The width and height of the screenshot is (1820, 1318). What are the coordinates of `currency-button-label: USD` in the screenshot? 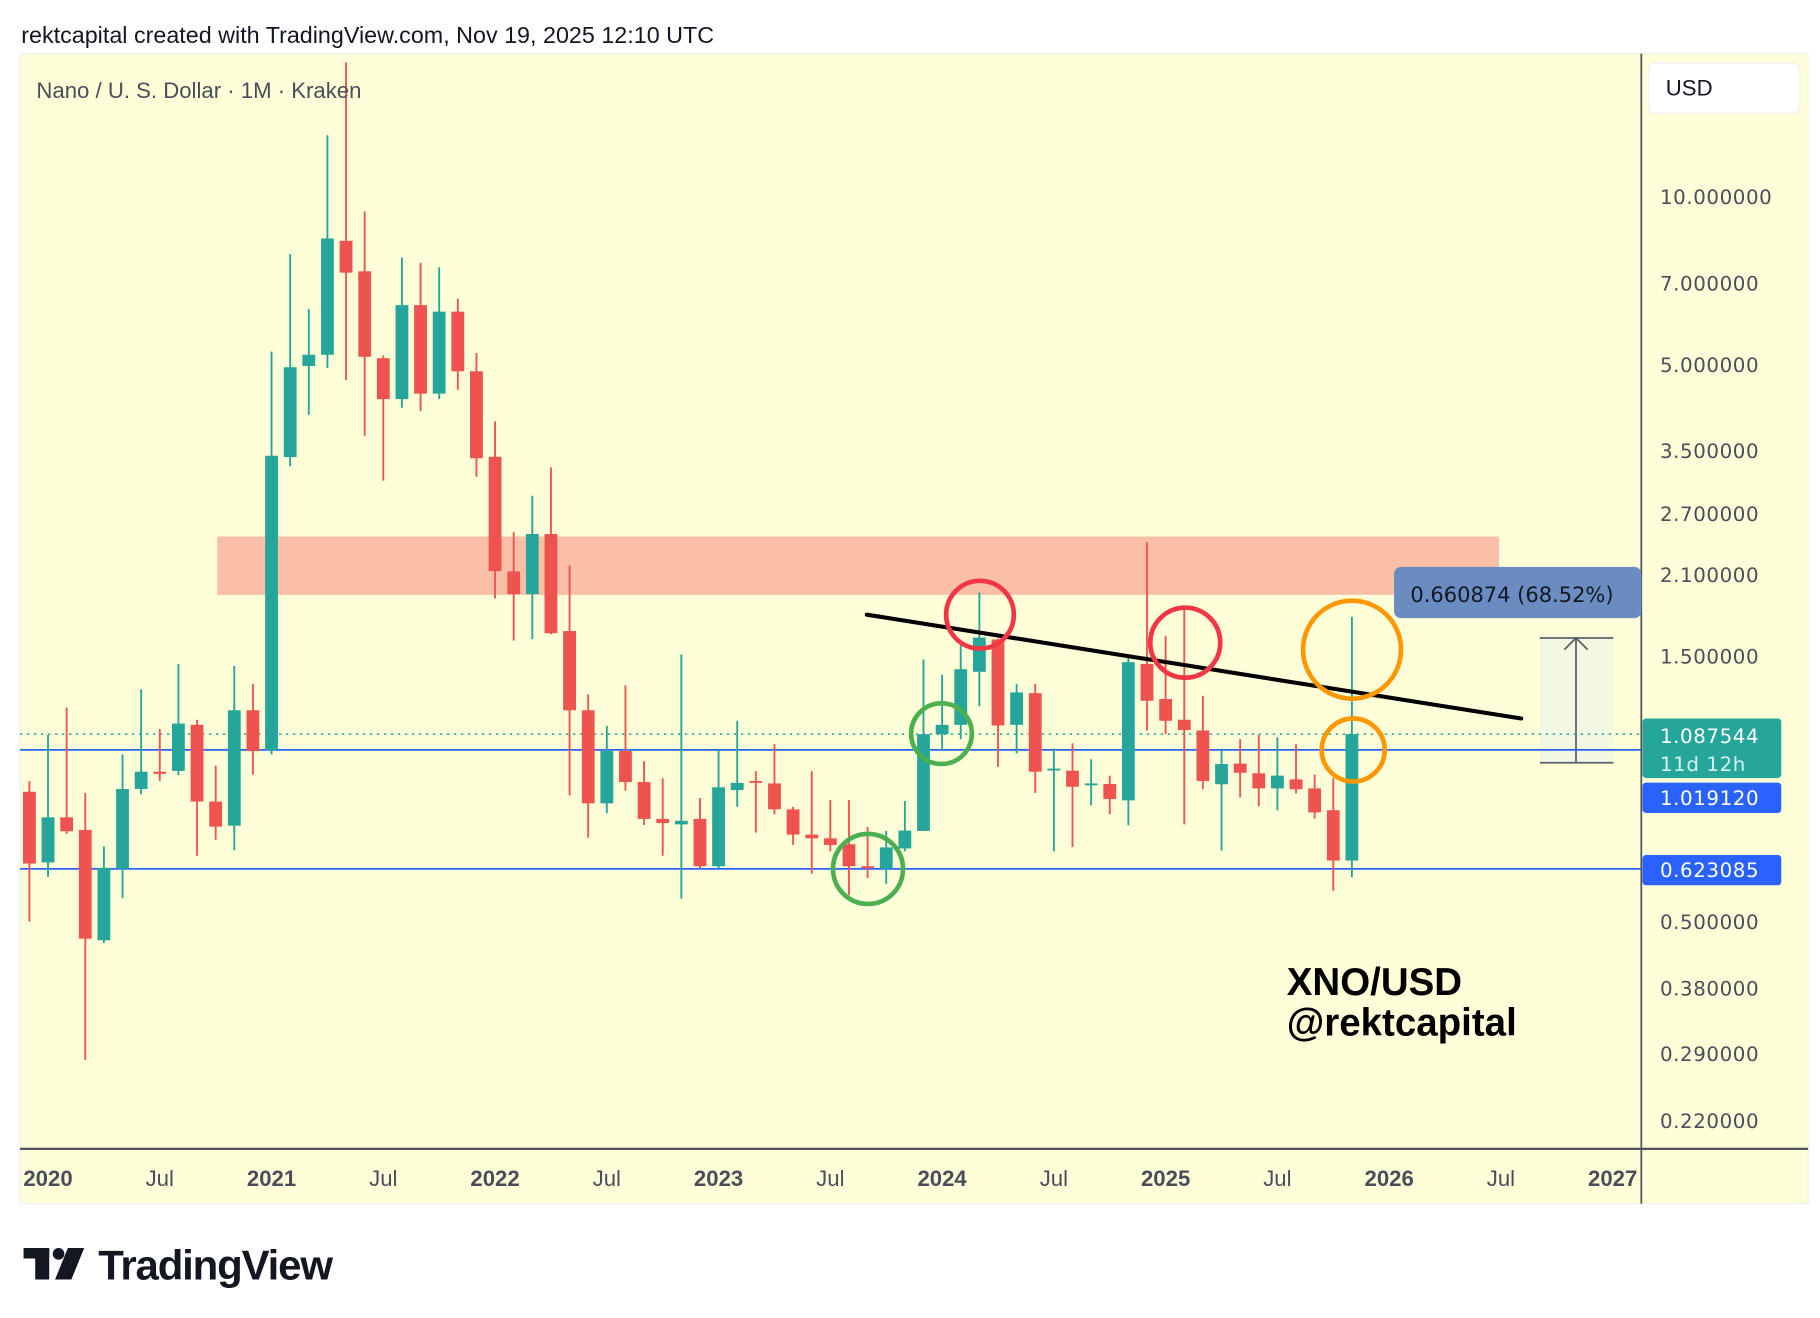 It's located at (1689, 88).